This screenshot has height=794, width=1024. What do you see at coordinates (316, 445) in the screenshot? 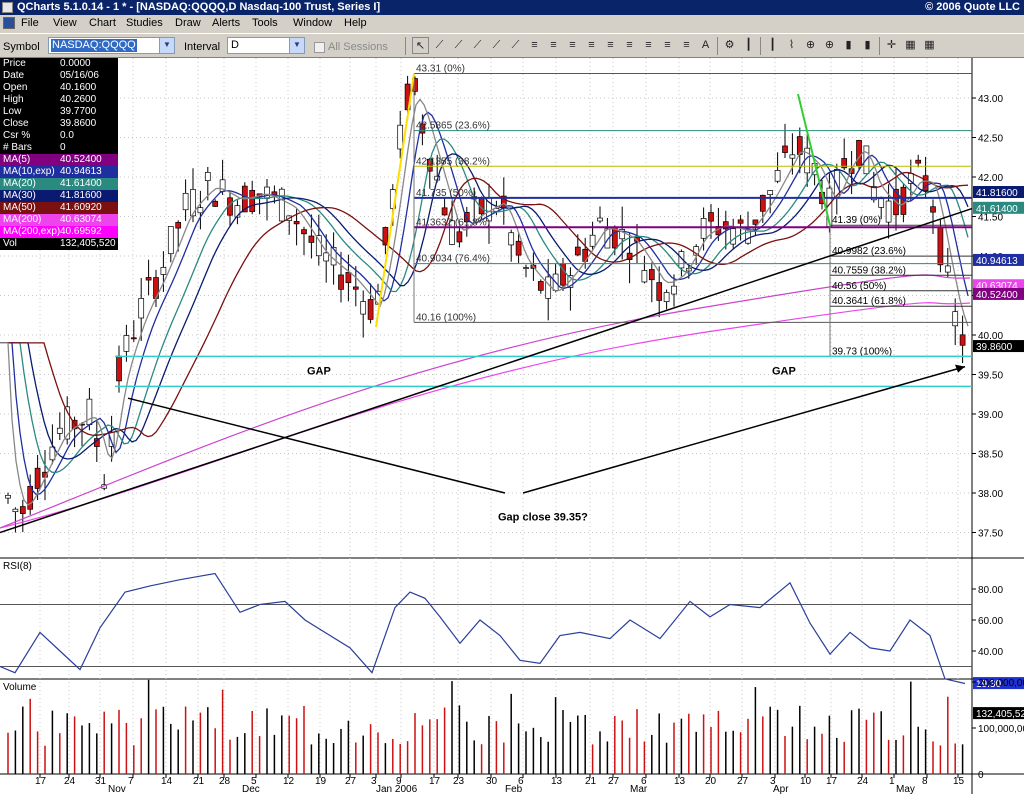
I see `trend-line` at bounding box center [316, 445].